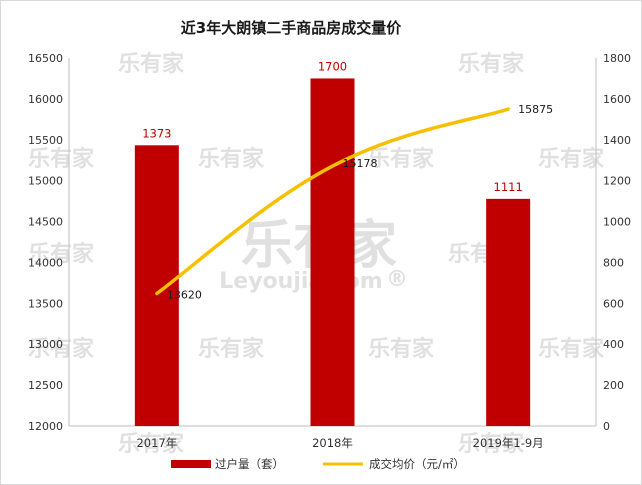 The width and height of the screenshot is (642, 485). Describe the element at coordinates (617, 181) in the screenshot. I see `y-axis-right-tick-label: 1200` at that location.